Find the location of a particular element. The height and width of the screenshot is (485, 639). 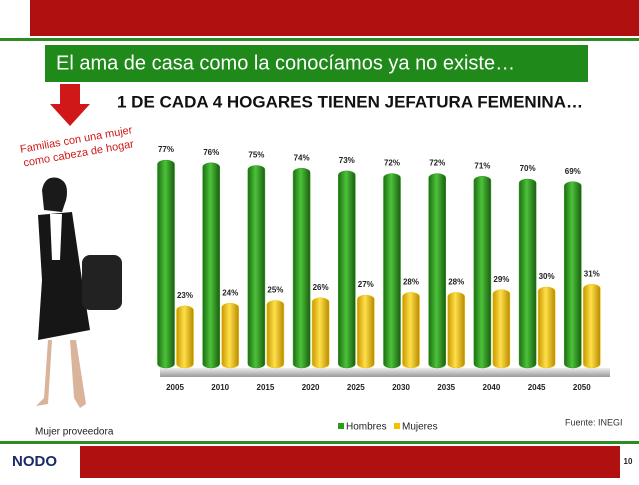

value-label: 69% is located at coordinates (573, 171).